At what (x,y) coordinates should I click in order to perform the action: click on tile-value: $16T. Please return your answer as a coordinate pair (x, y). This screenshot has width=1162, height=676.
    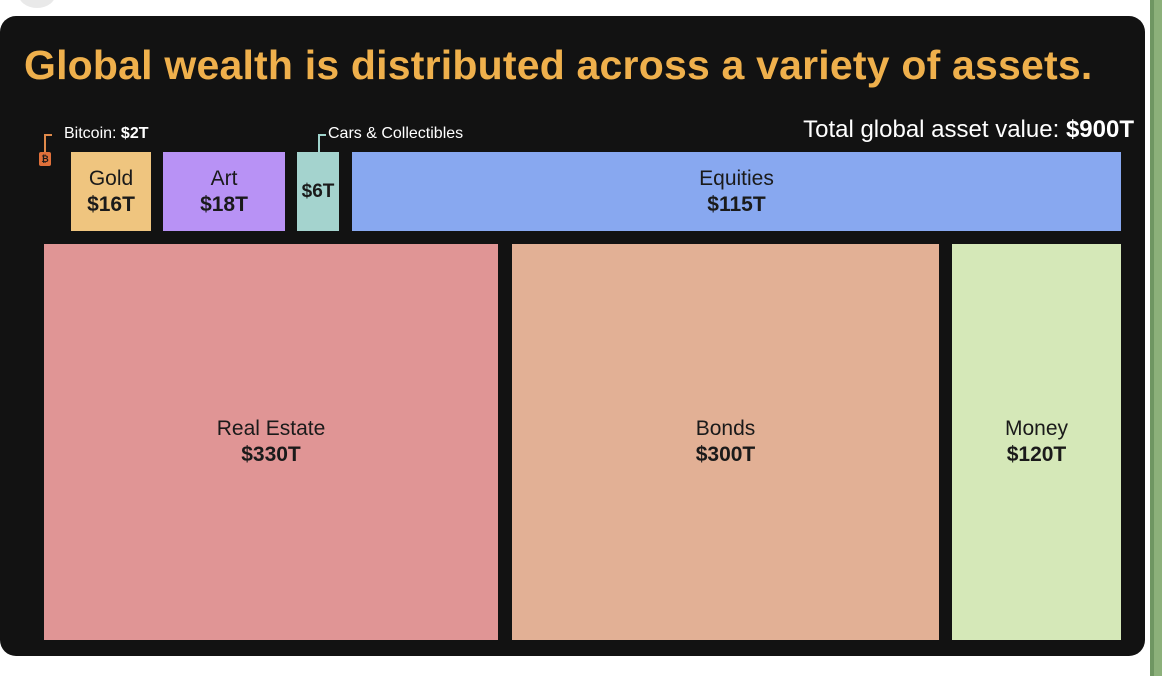
    Looking at the image, I should click on (111, 204).